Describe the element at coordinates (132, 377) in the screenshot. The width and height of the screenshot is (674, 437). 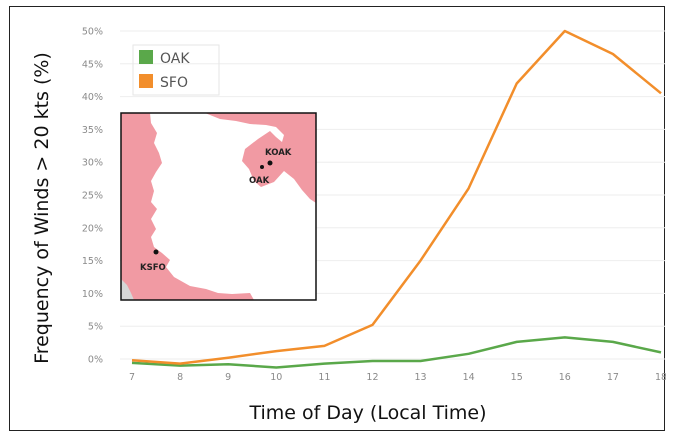
I see `x-tick-label: 7` at that location.